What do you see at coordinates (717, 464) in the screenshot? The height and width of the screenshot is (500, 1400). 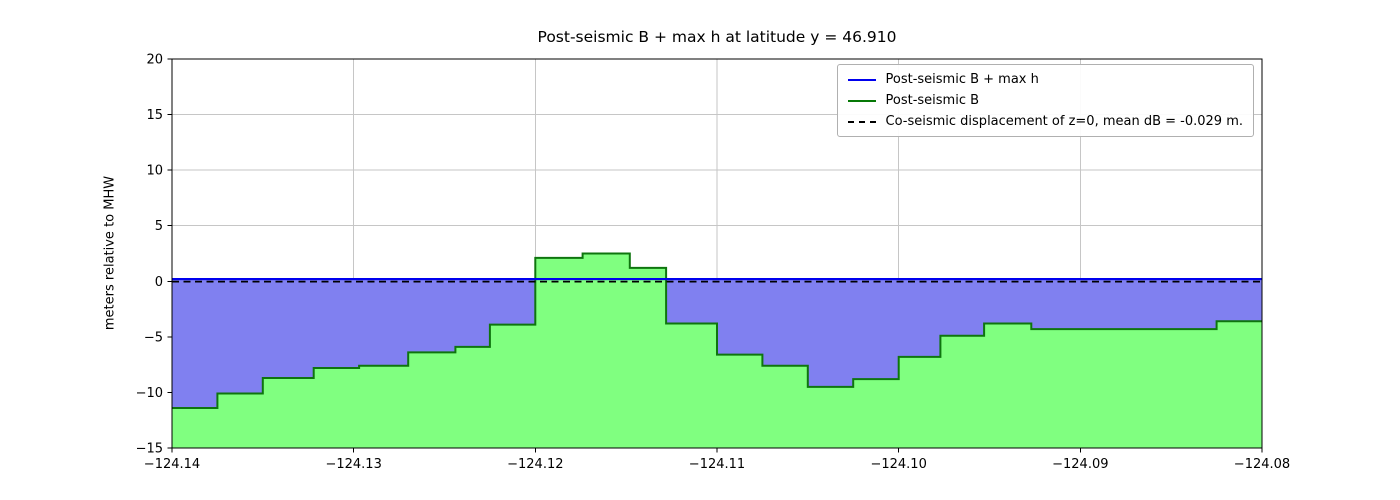 I see `svg-text: −124.11` at bounding box center [717, 464].